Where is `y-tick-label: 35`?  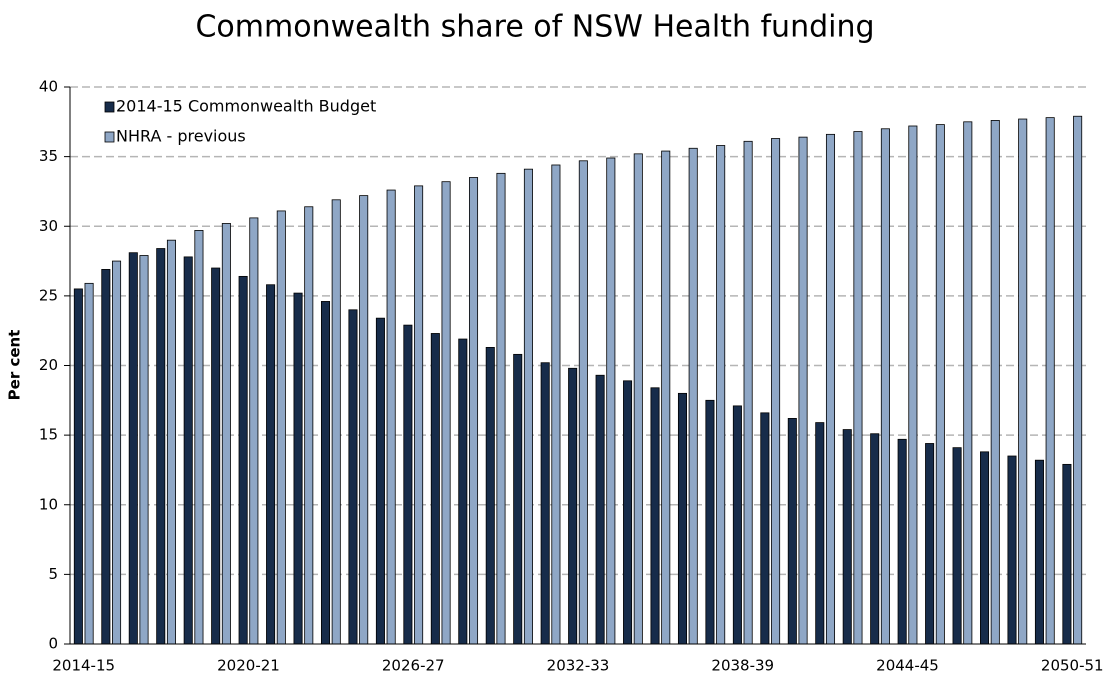 y-tick-label: 35 is located at coordinates (48, 156).